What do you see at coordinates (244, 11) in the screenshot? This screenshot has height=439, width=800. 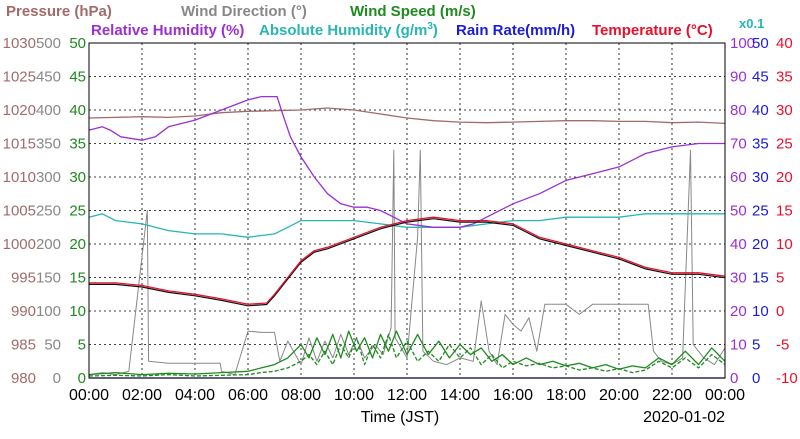 I see `legend-wind-direction: Wind Direction (°)` at bounding box center [244, 11].